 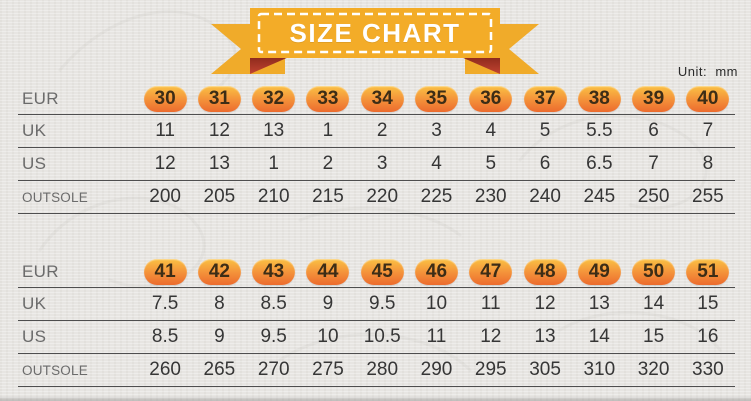 What do you see at coordinates (273, 163) in the screenshot?
I see `size-value-cell: 1` at bounding box center [273, 163].